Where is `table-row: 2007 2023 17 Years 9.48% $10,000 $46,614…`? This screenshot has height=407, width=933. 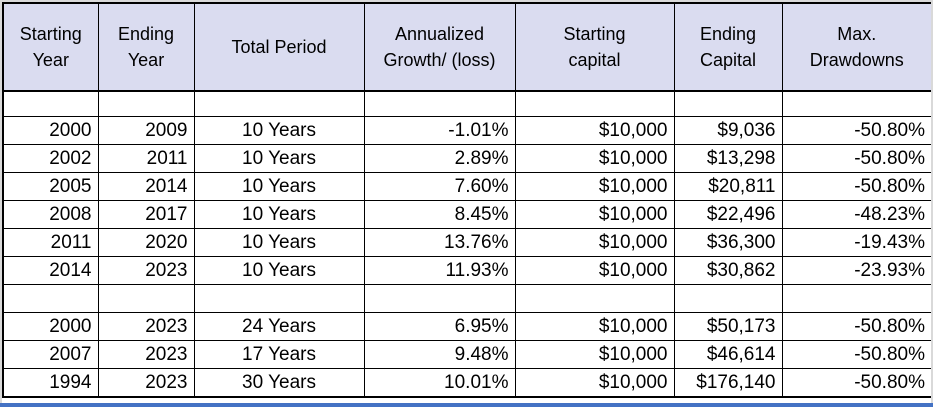 table-row: 2007 2023 17 Years 9.48% $10,000 $46,614… is located at coordinates (467, 354).